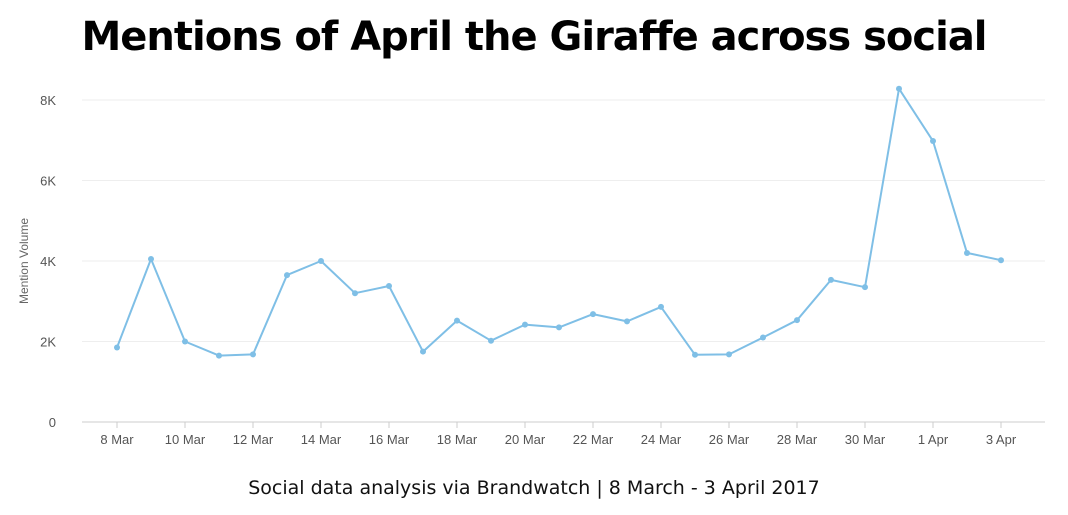 This screenshot has width=1068, height=515. I want to click on x-tick-label: 12 Mar, so click(253, 439).